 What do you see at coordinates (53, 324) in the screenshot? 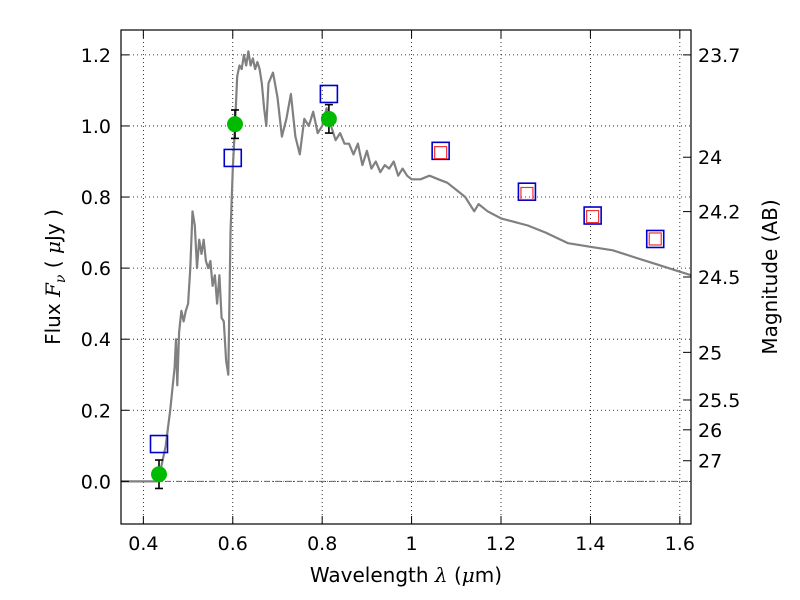
I see `y-axis-label-text: Flux` at bounding box center [53, 324].